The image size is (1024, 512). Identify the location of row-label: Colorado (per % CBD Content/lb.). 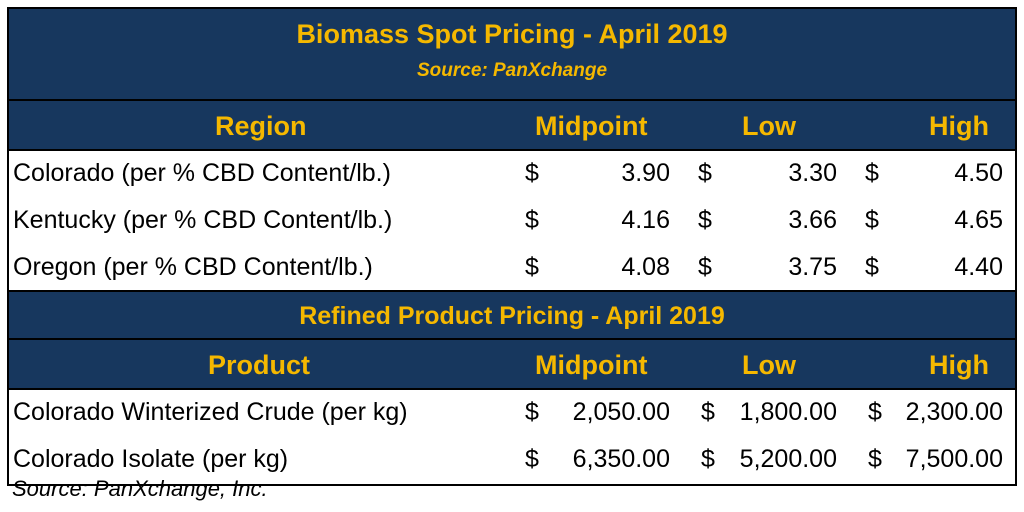
(202, 173).